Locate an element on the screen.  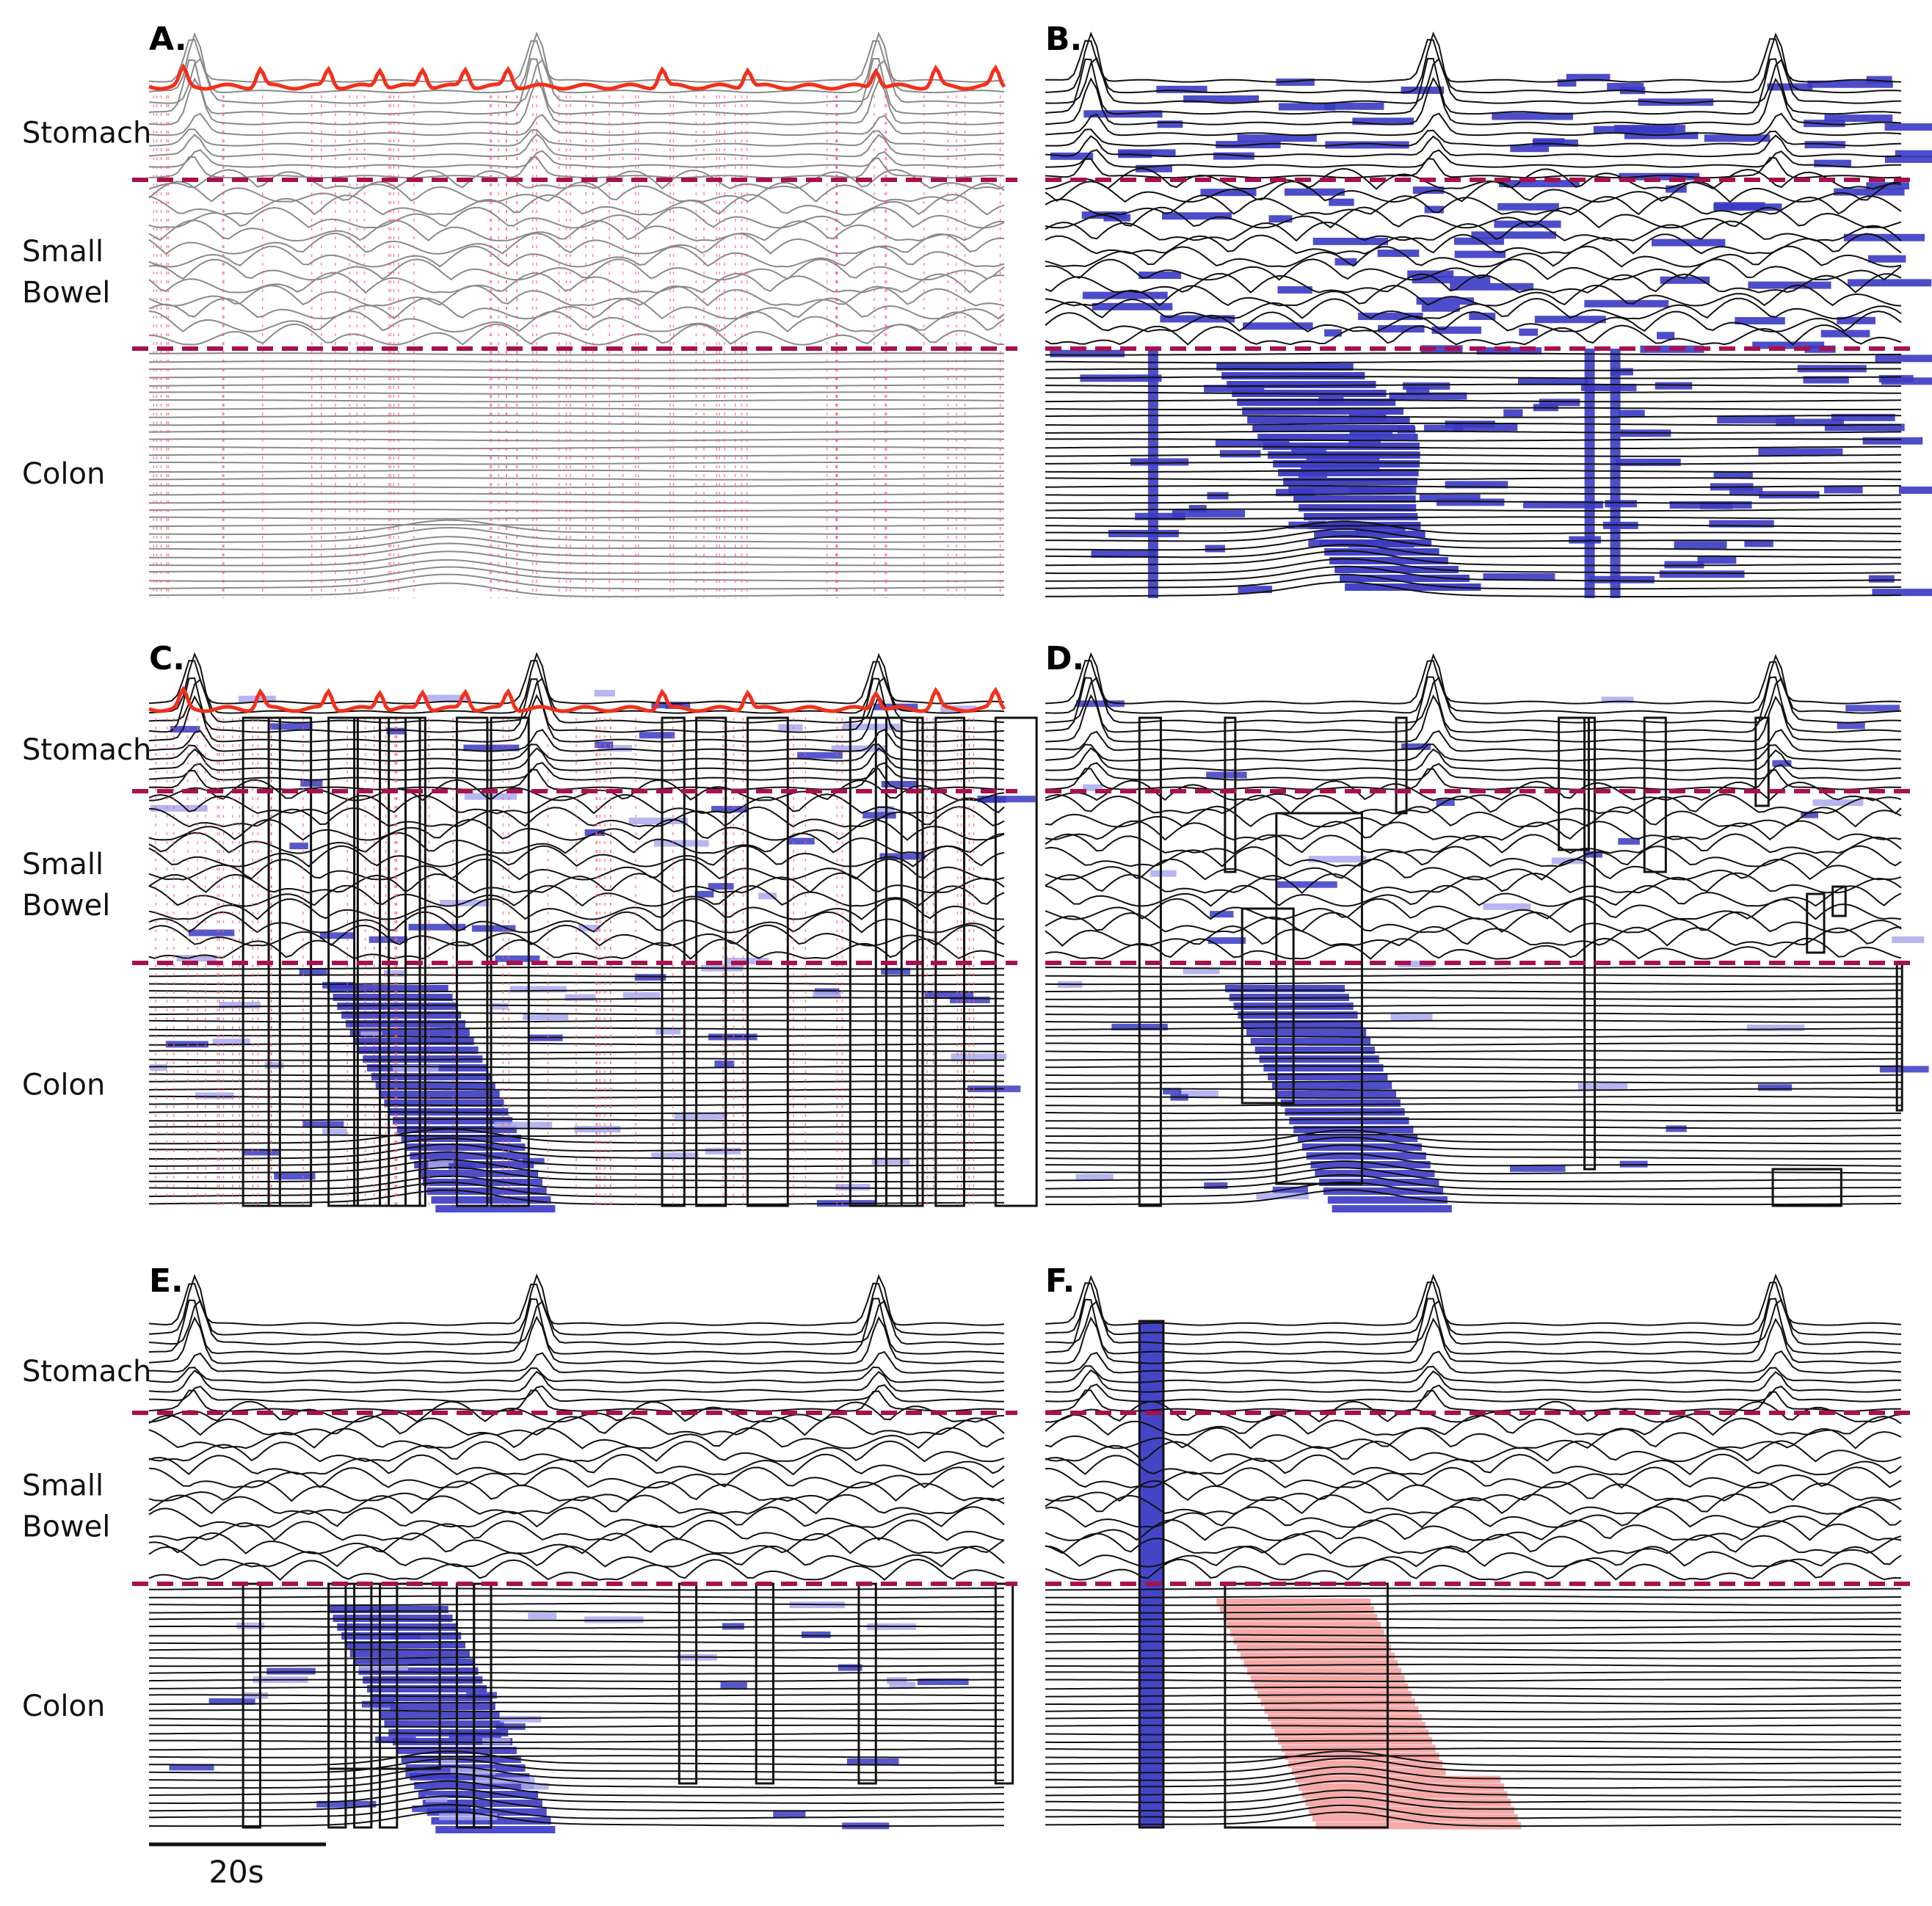
panel-letter-f: F. is located at coordinates (1060, 1281).